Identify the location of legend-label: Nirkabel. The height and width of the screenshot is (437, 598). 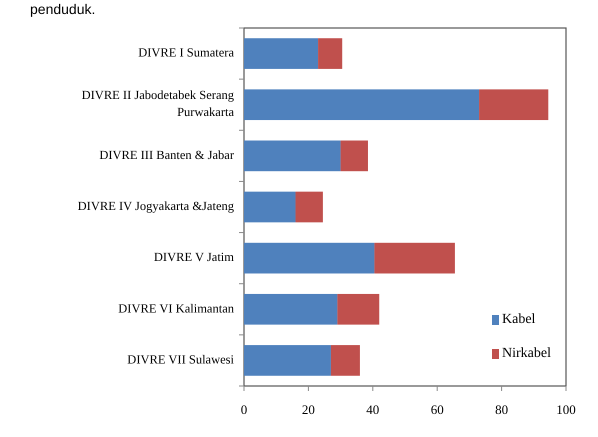
(527, 354).